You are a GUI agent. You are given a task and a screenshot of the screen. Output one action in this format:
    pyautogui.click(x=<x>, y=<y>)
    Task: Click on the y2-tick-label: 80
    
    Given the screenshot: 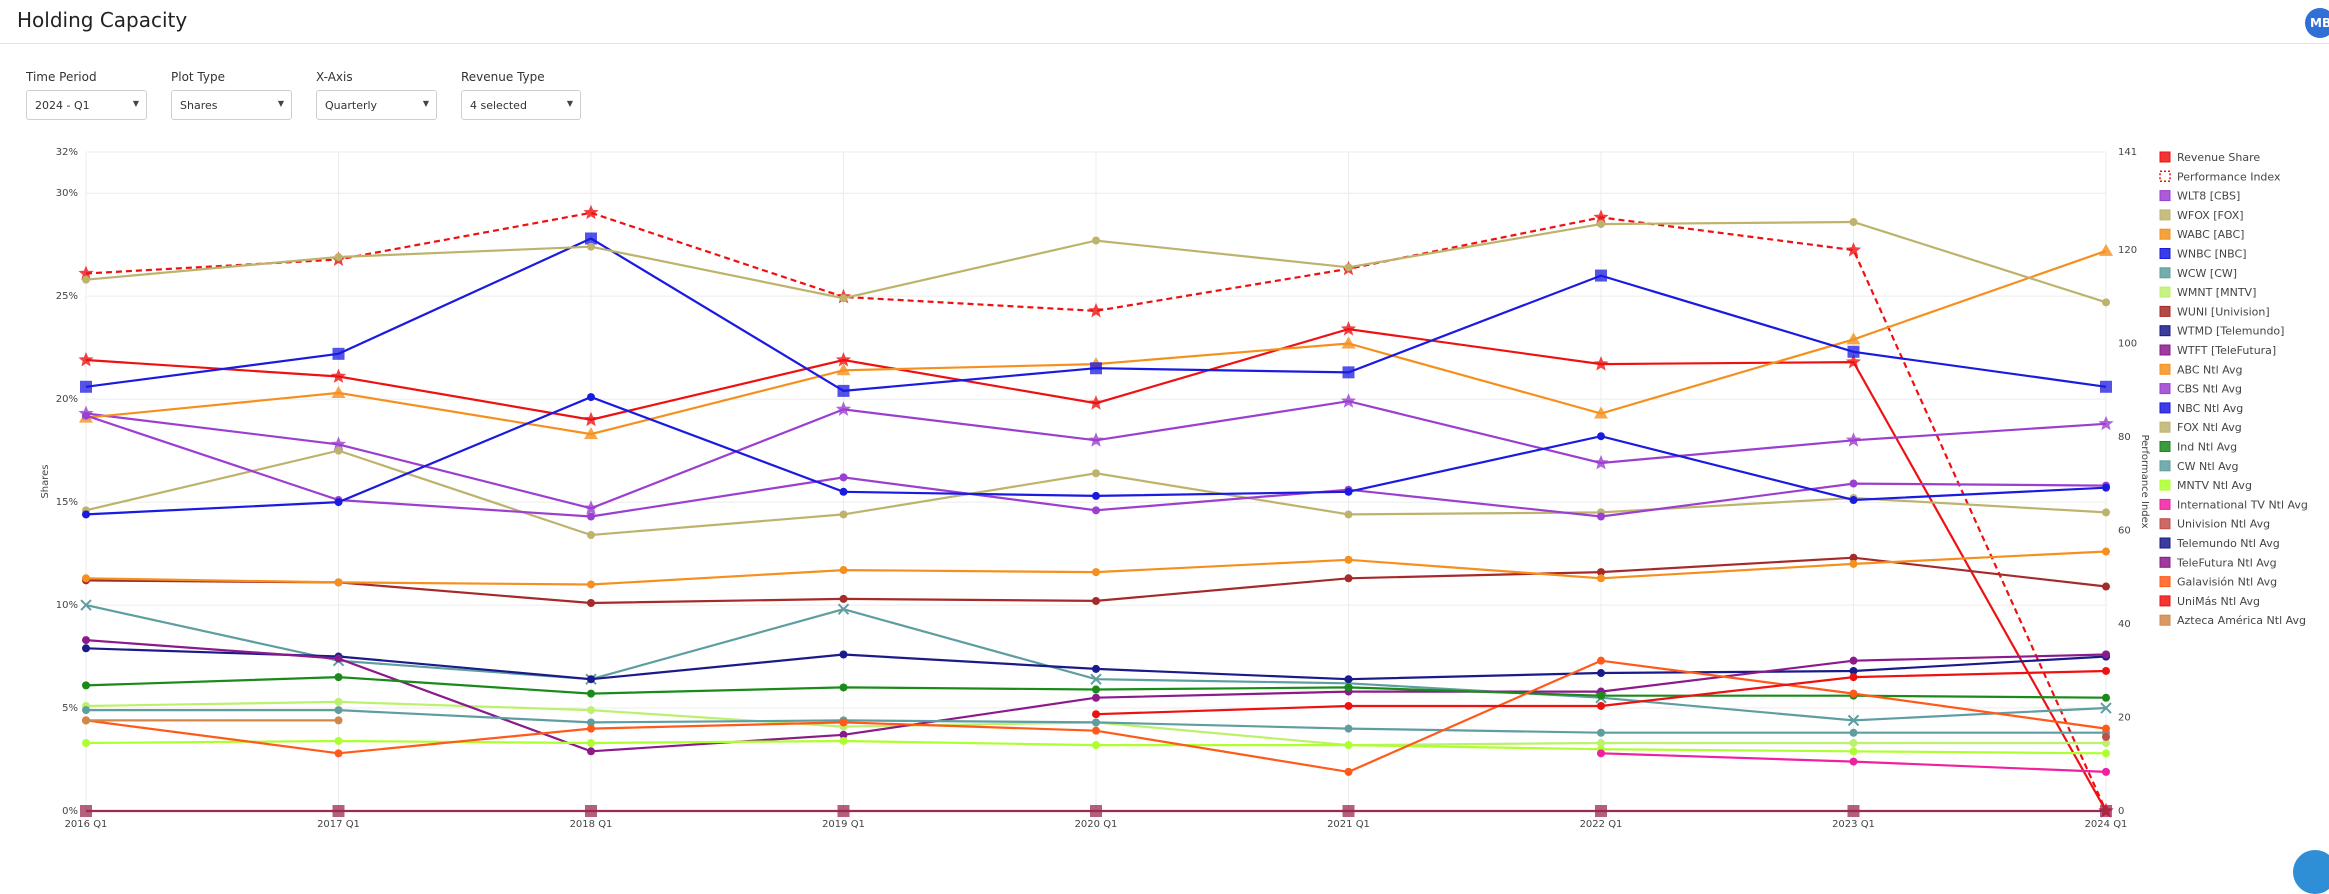 What is the action you would take?
    pyautogui.click(x=2124, y=437)
    